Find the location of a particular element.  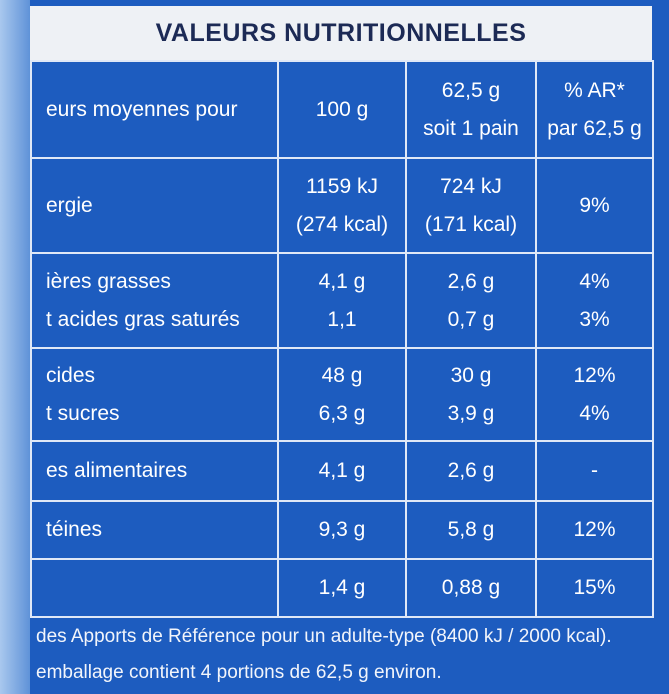

table-cell: cides t sucres is located at coordinates (154, 394).